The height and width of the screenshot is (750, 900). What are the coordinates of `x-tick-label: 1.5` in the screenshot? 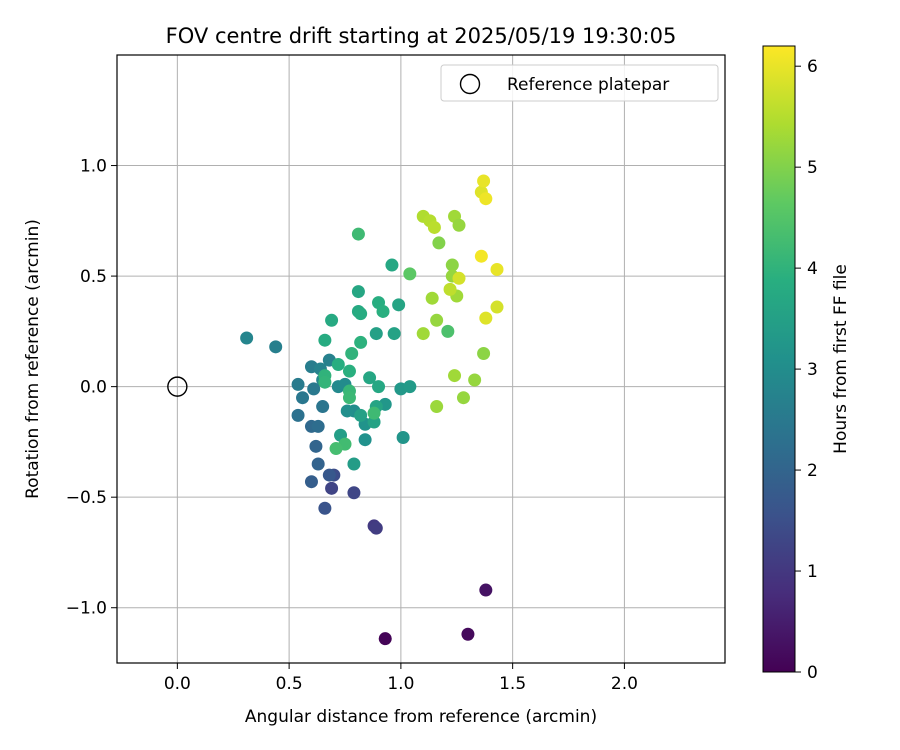 It's located at (512, 684).